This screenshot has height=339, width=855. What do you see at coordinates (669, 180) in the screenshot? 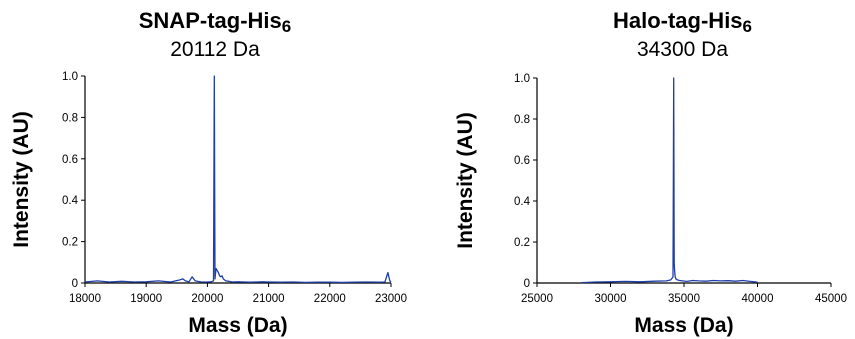
I see `series-line` at bounding box center [669, 180].